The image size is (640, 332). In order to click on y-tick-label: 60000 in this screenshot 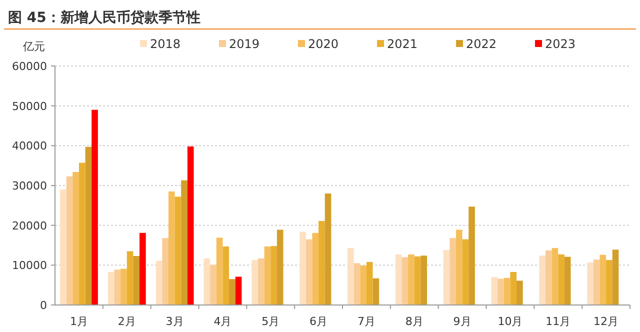, I will do `click(29, 66)`.